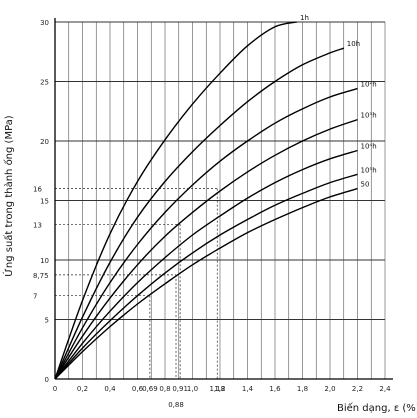 The width and height of the screenshot is (417, 418). Describe the element at coordinates (110, 389) in the screenshot. I see `x-tick-label: 0,4` at that location.